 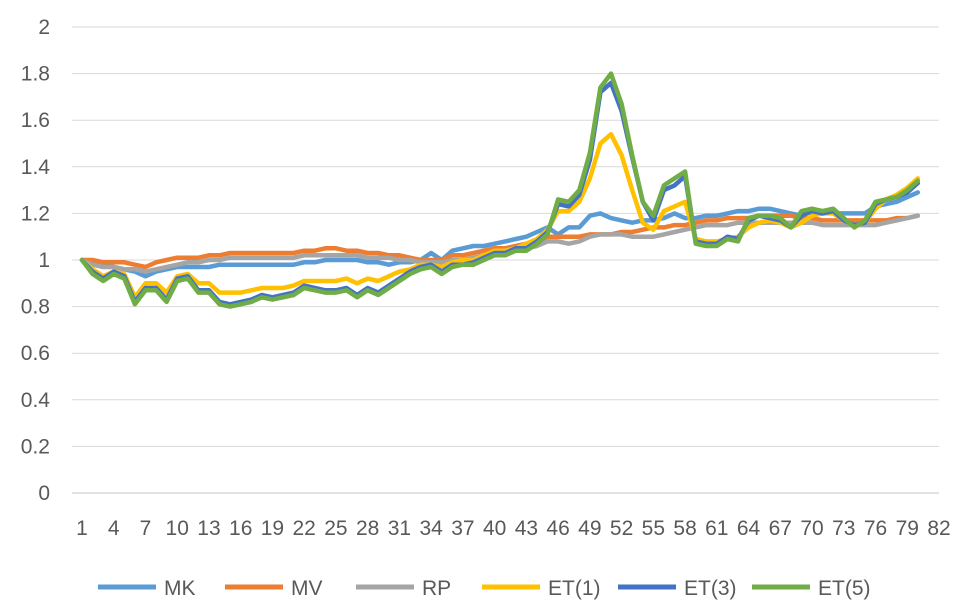 I want to click on x-tick-label: 25, so click(x=335, y=528).